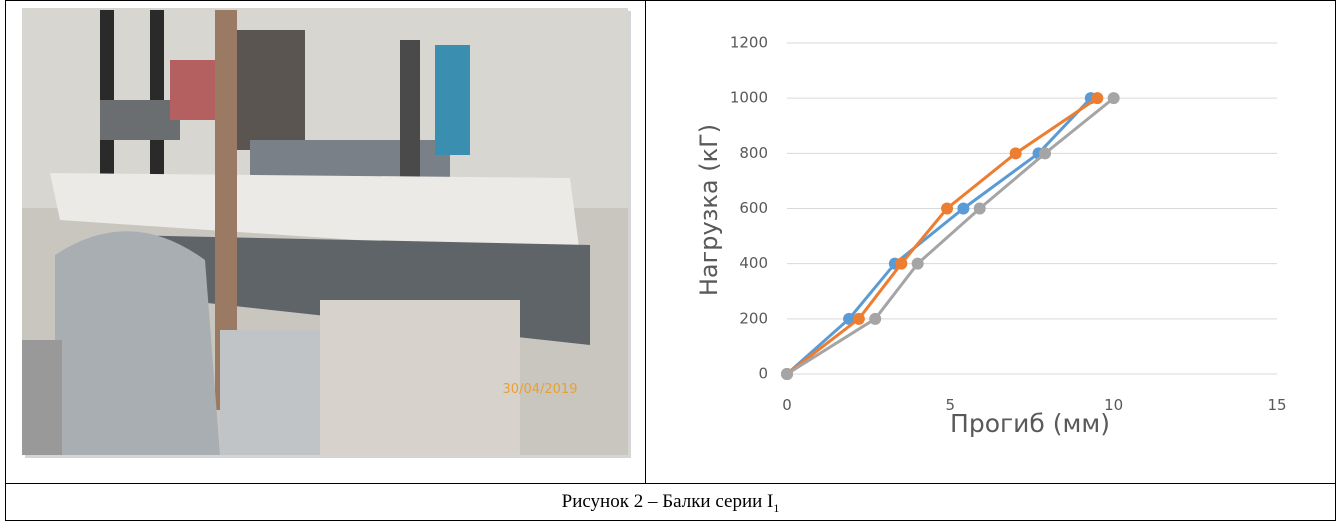 The height and width of the screenshot is (522, 1341). I want to click on x-tick-label: 0, so click(787, 405).